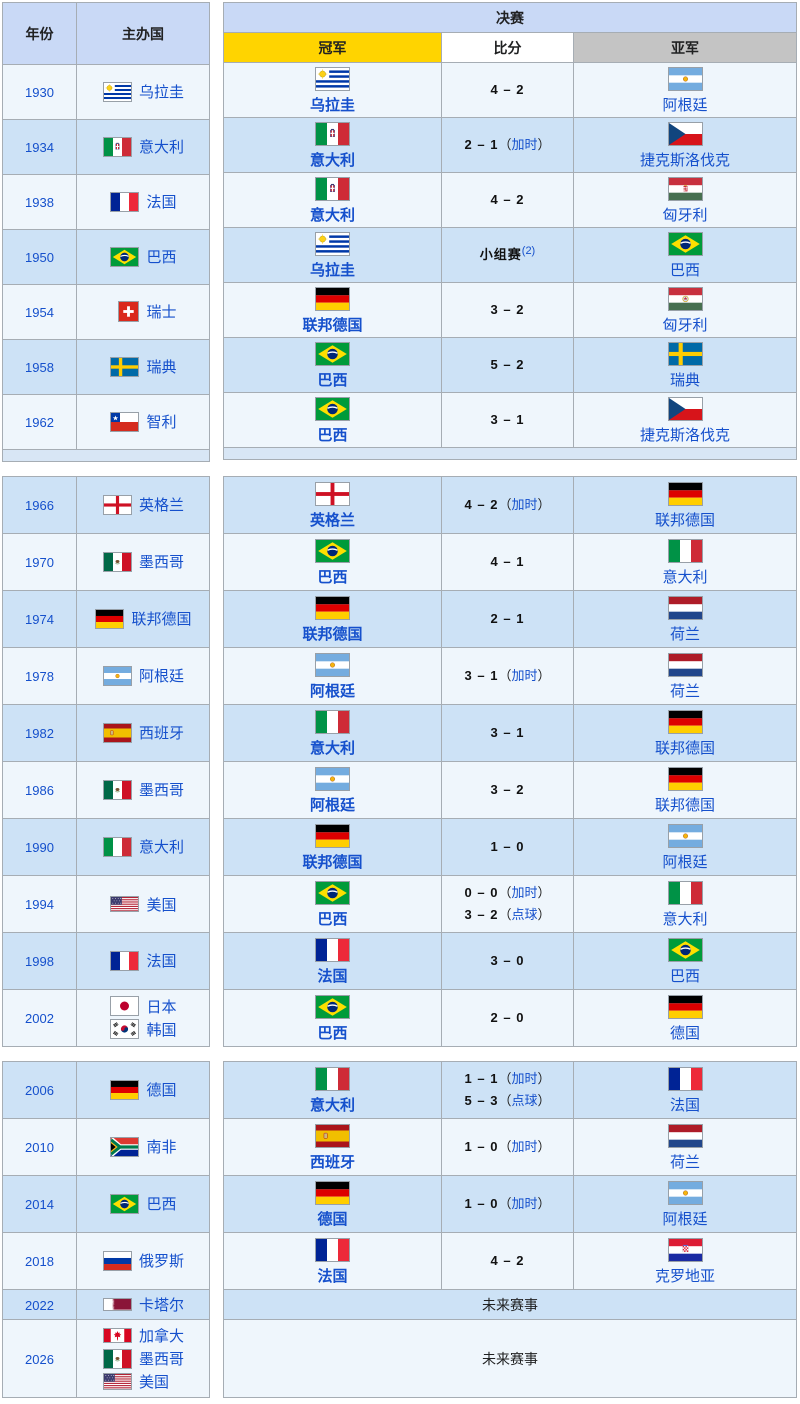  I want to click on year-link: 1990, so click(39, 847).